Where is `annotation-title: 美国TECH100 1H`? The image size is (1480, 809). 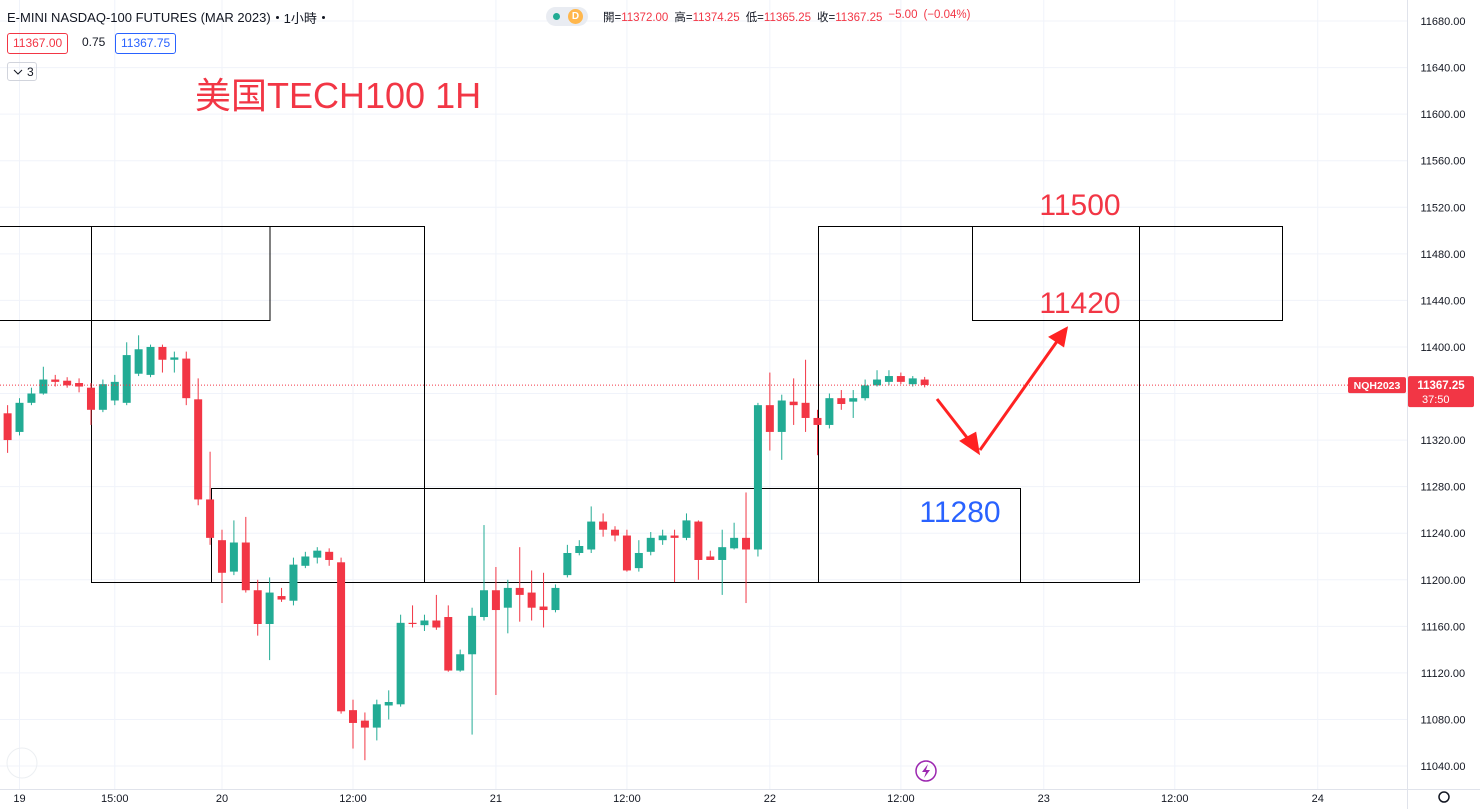 annotation-title: 美国TECH100 1H is located at coordinates (338, 95).